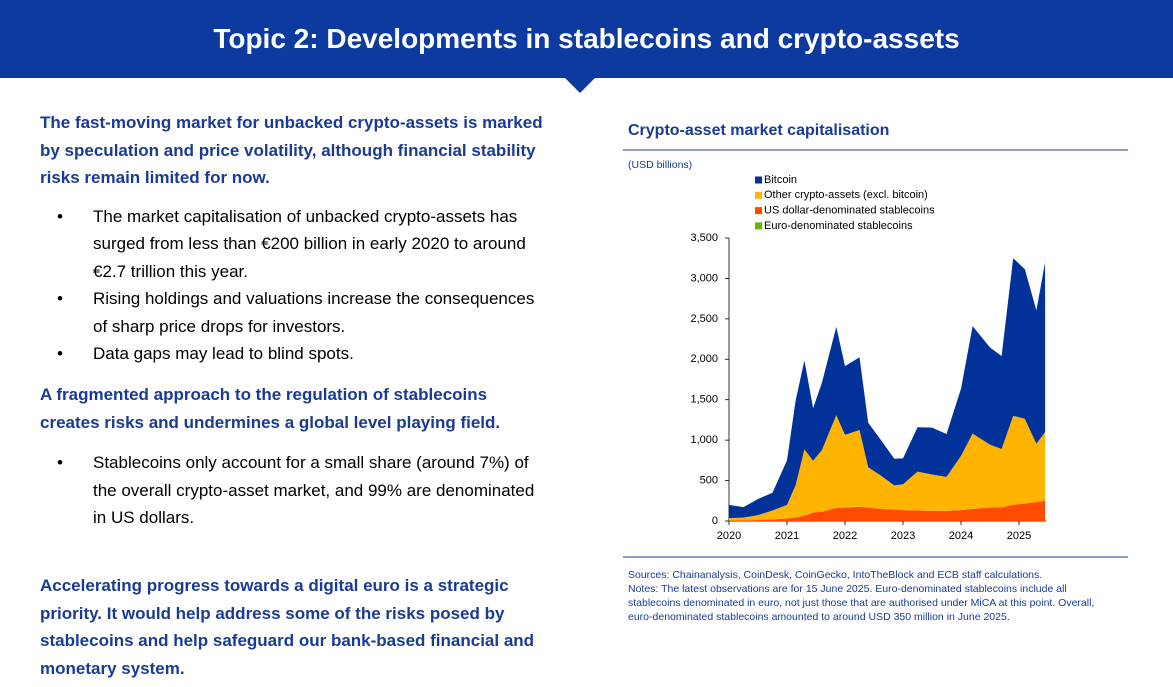  Describe the element at coordinates (846, 195) in the screenshot. I see `legend-label: Other crypto-assets (excl. bitcoin)` at that location.